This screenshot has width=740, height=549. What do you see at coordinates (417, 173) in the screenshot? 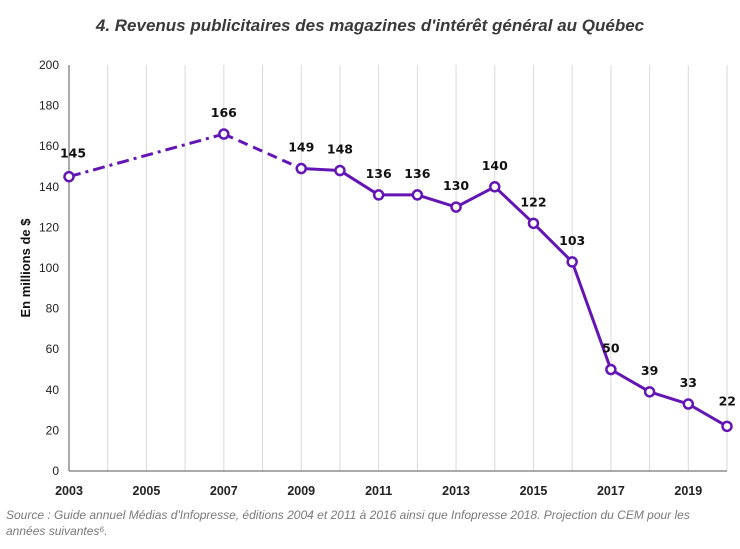
I see `data-label-2012: 136` at bounding box center [417, 173].